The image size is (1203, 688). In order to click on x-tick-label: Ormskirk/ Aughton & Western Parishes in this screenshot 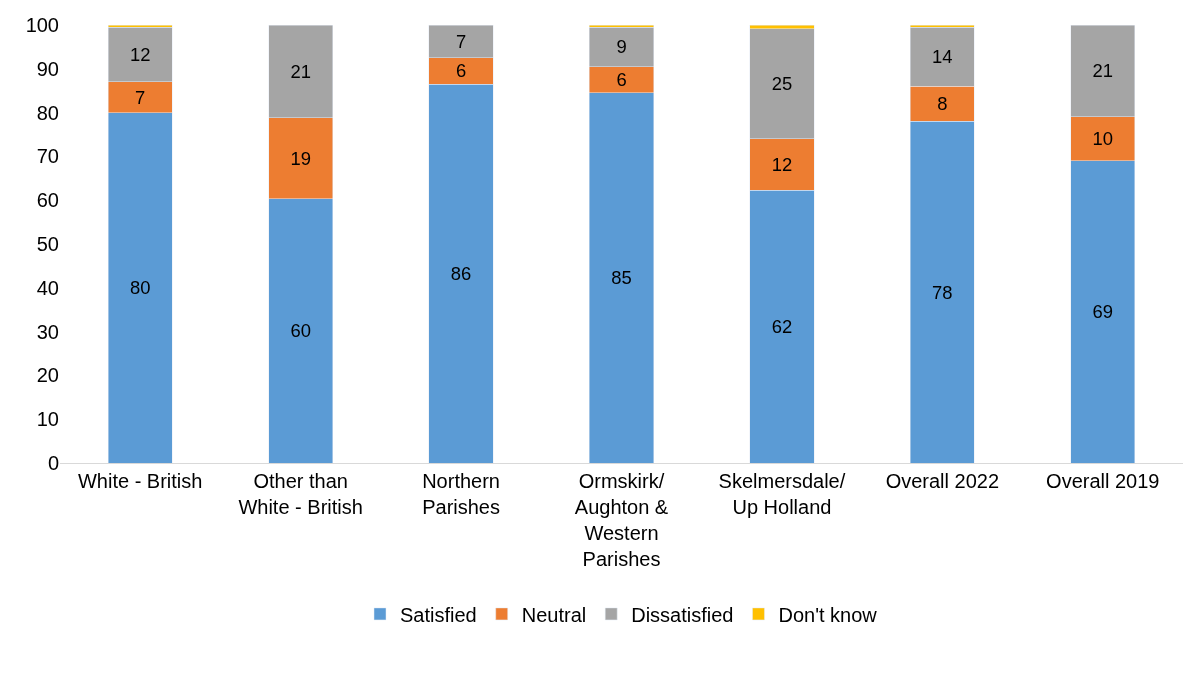, I will do `click(621, 520)`.